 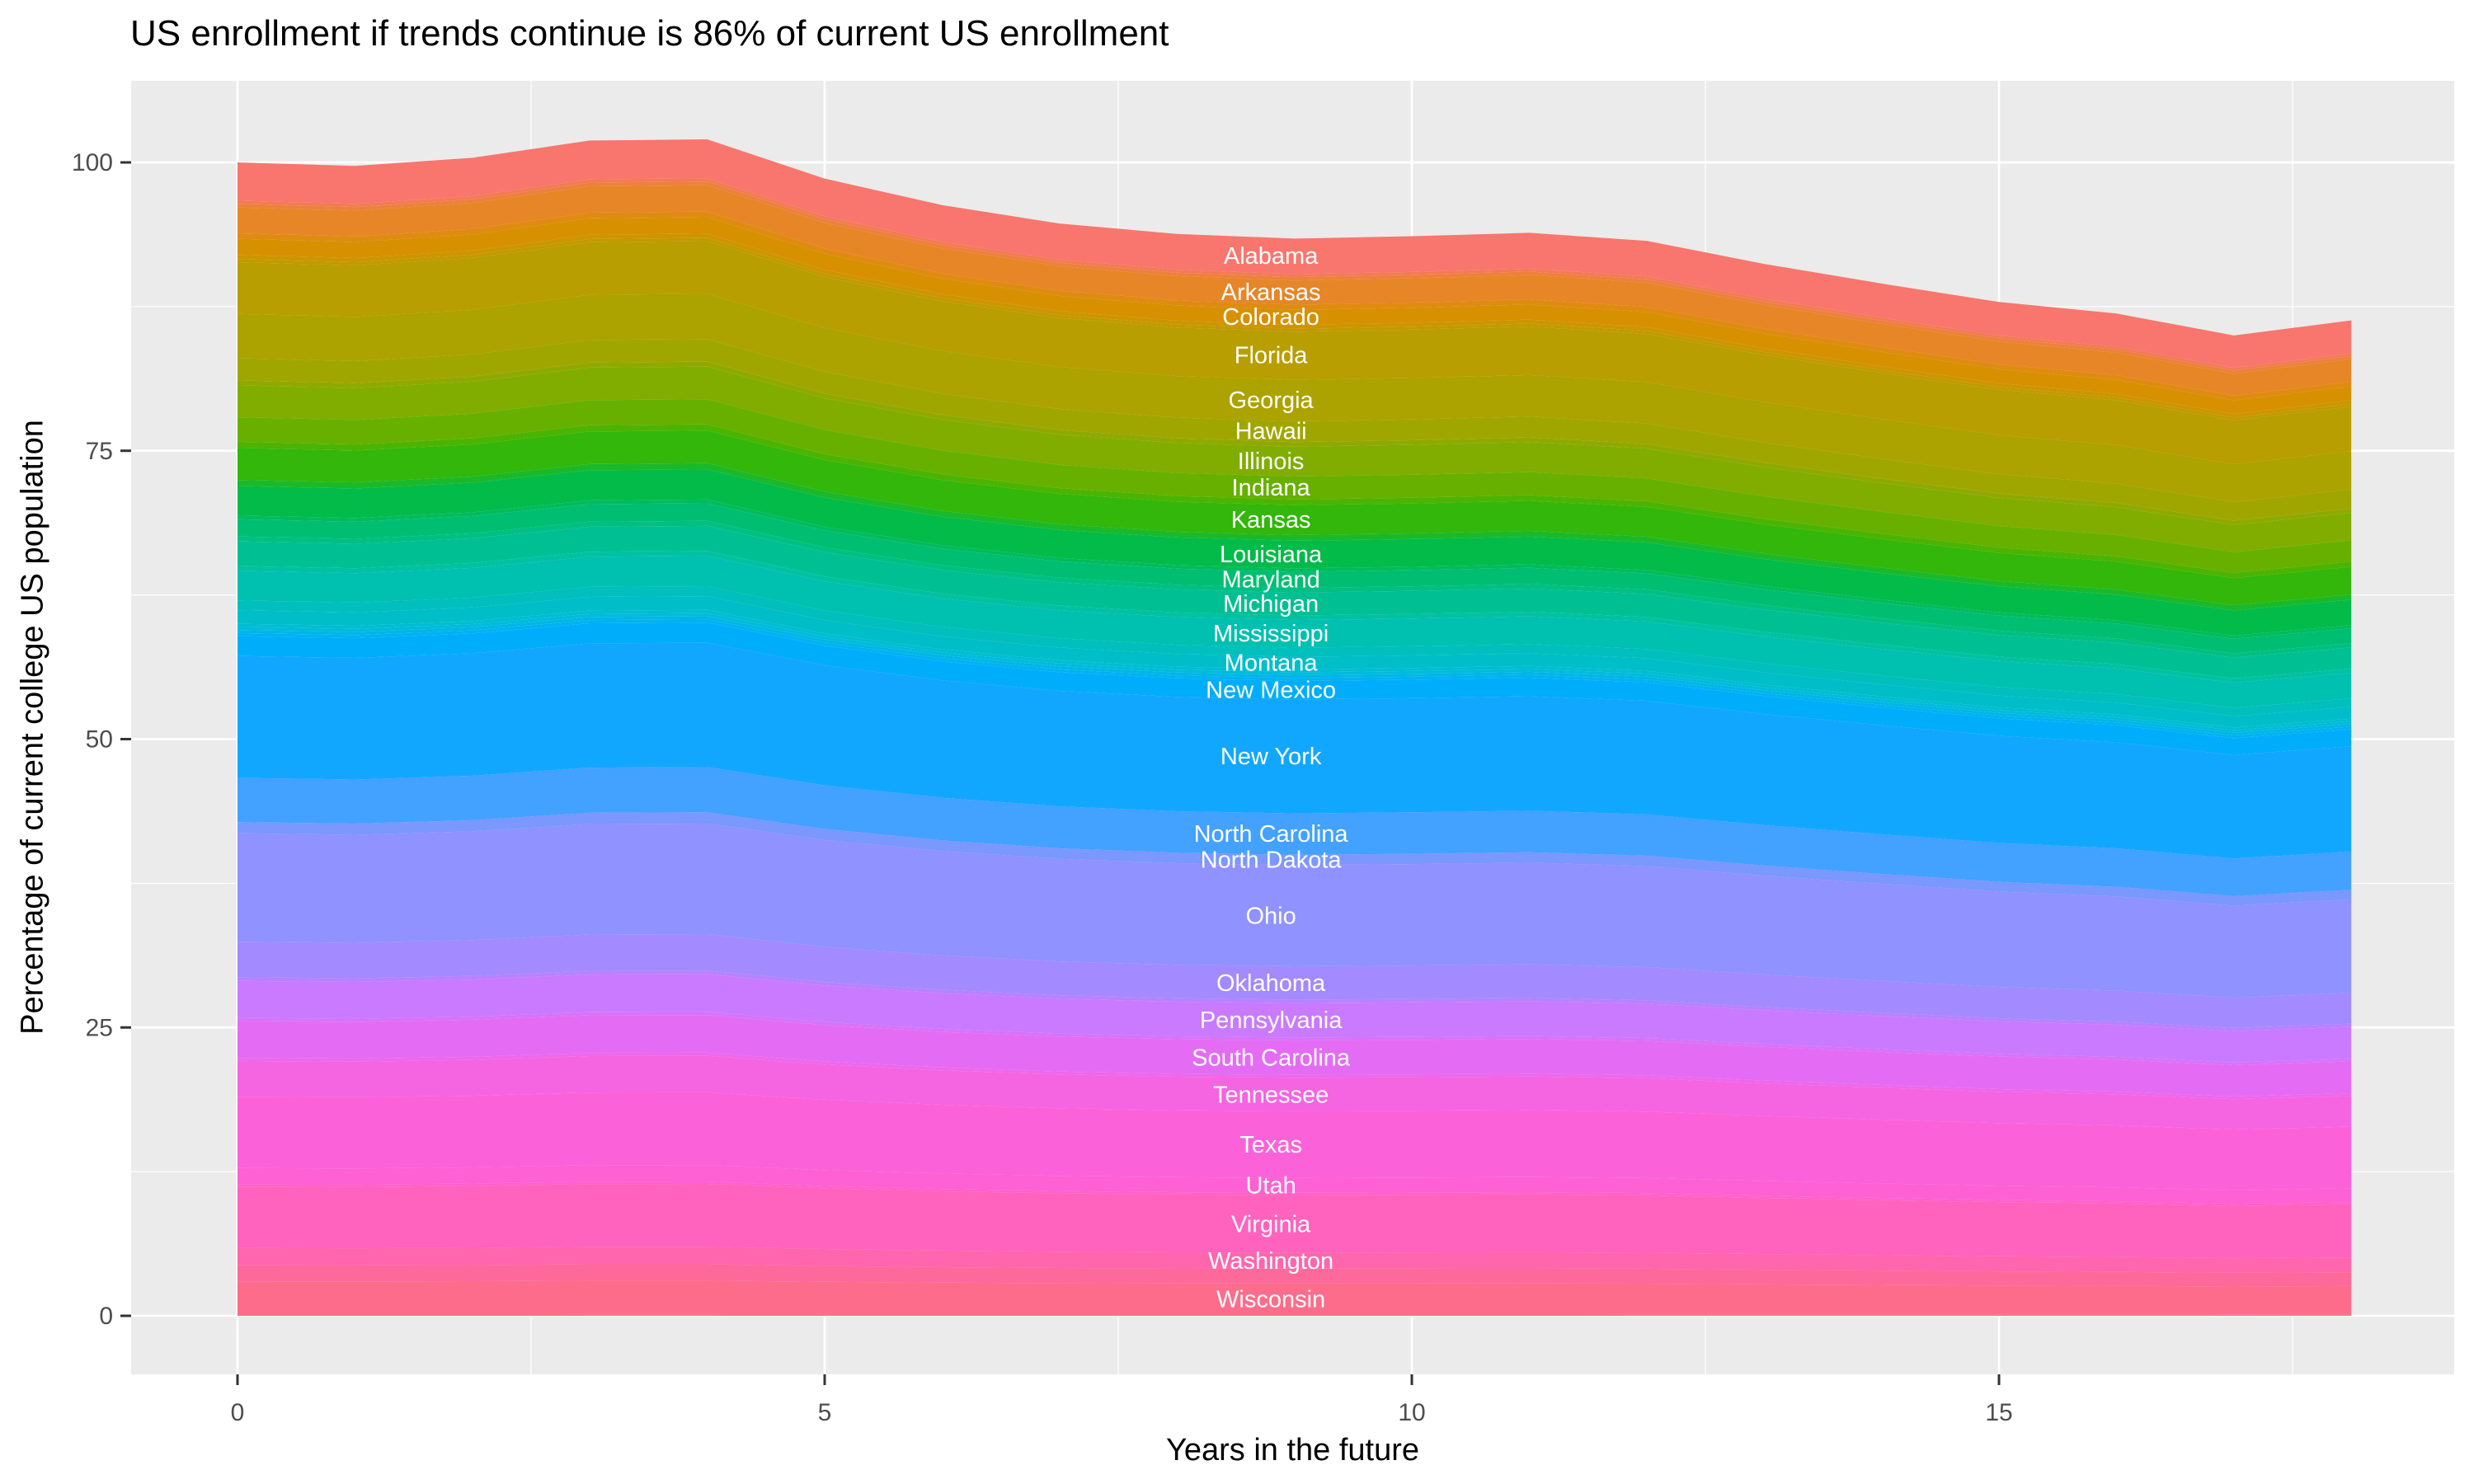 I want to click on area-california, so click(x=1295, y=306).